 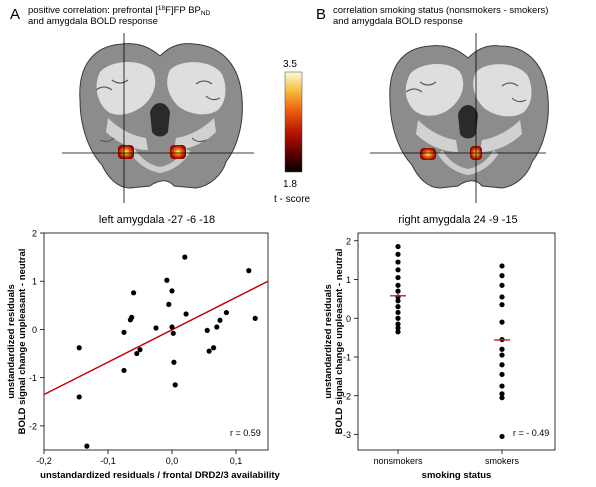 I want to click on colorbar-min-label: 1.8, so click(x=290, y=184).